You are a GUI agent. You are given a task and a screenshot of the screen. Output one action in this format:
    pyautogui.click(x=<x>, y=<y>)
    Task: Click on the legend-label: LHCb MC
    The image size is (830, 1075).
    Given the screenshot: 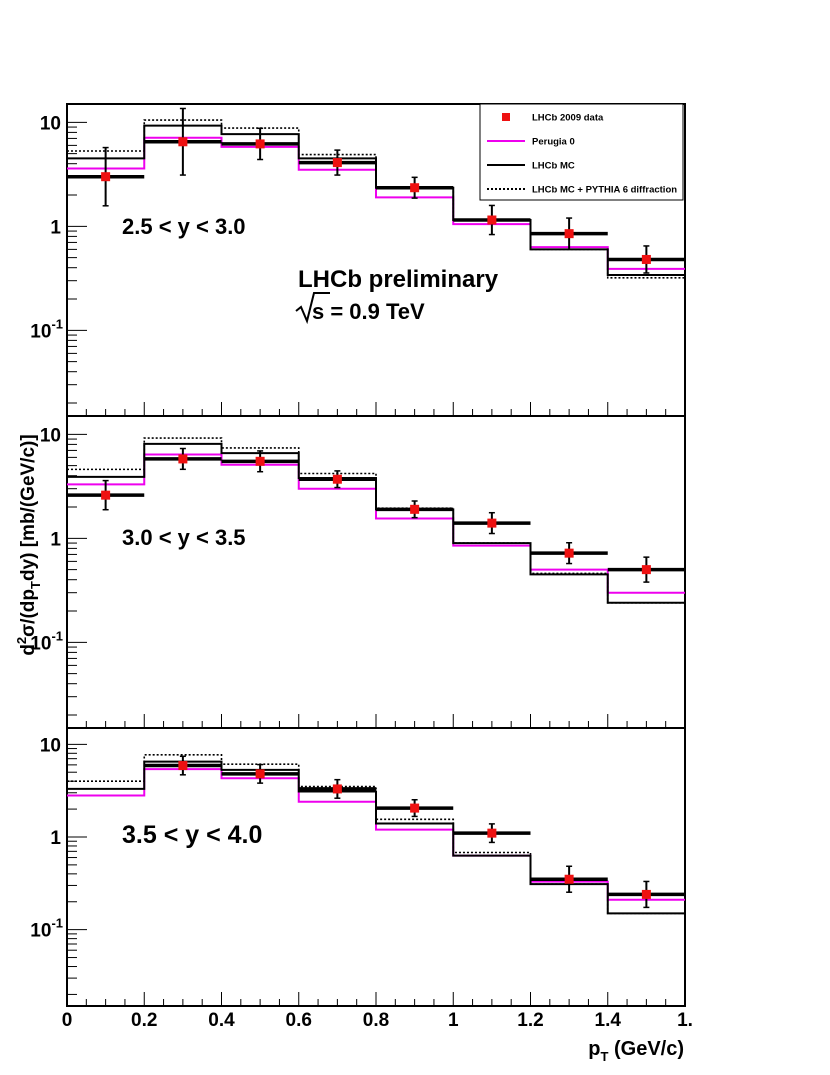 What is the action you would take?
    pyautogui.click(x=553, y=166)
    